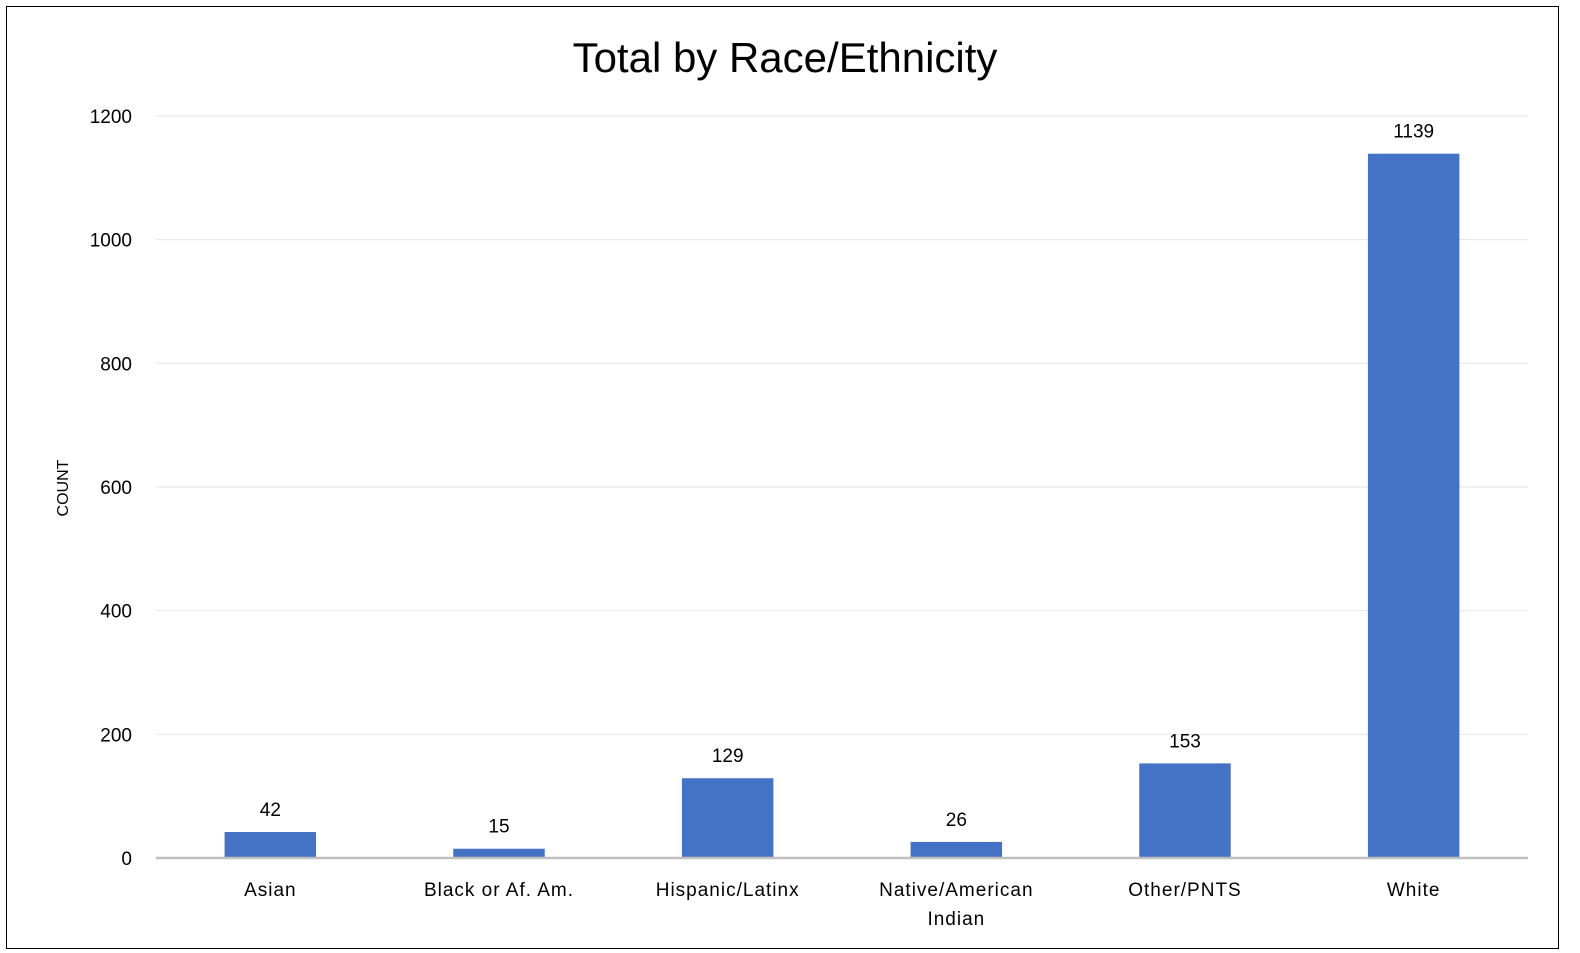 The height and width of the screenshot is (953, 1580). I want to click on y-axis-label: COUNT, so click(63, 487).